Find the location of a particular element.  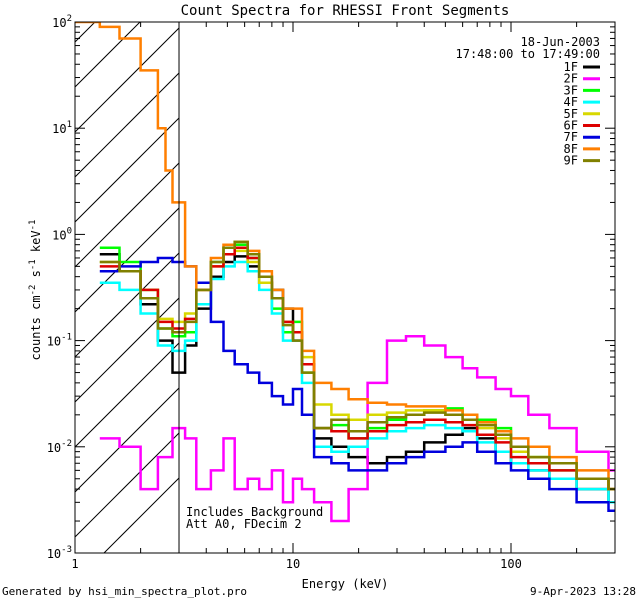

y-axis-label: counts cm-2 s-1 keV-1 is located at coordinates (35, 290).